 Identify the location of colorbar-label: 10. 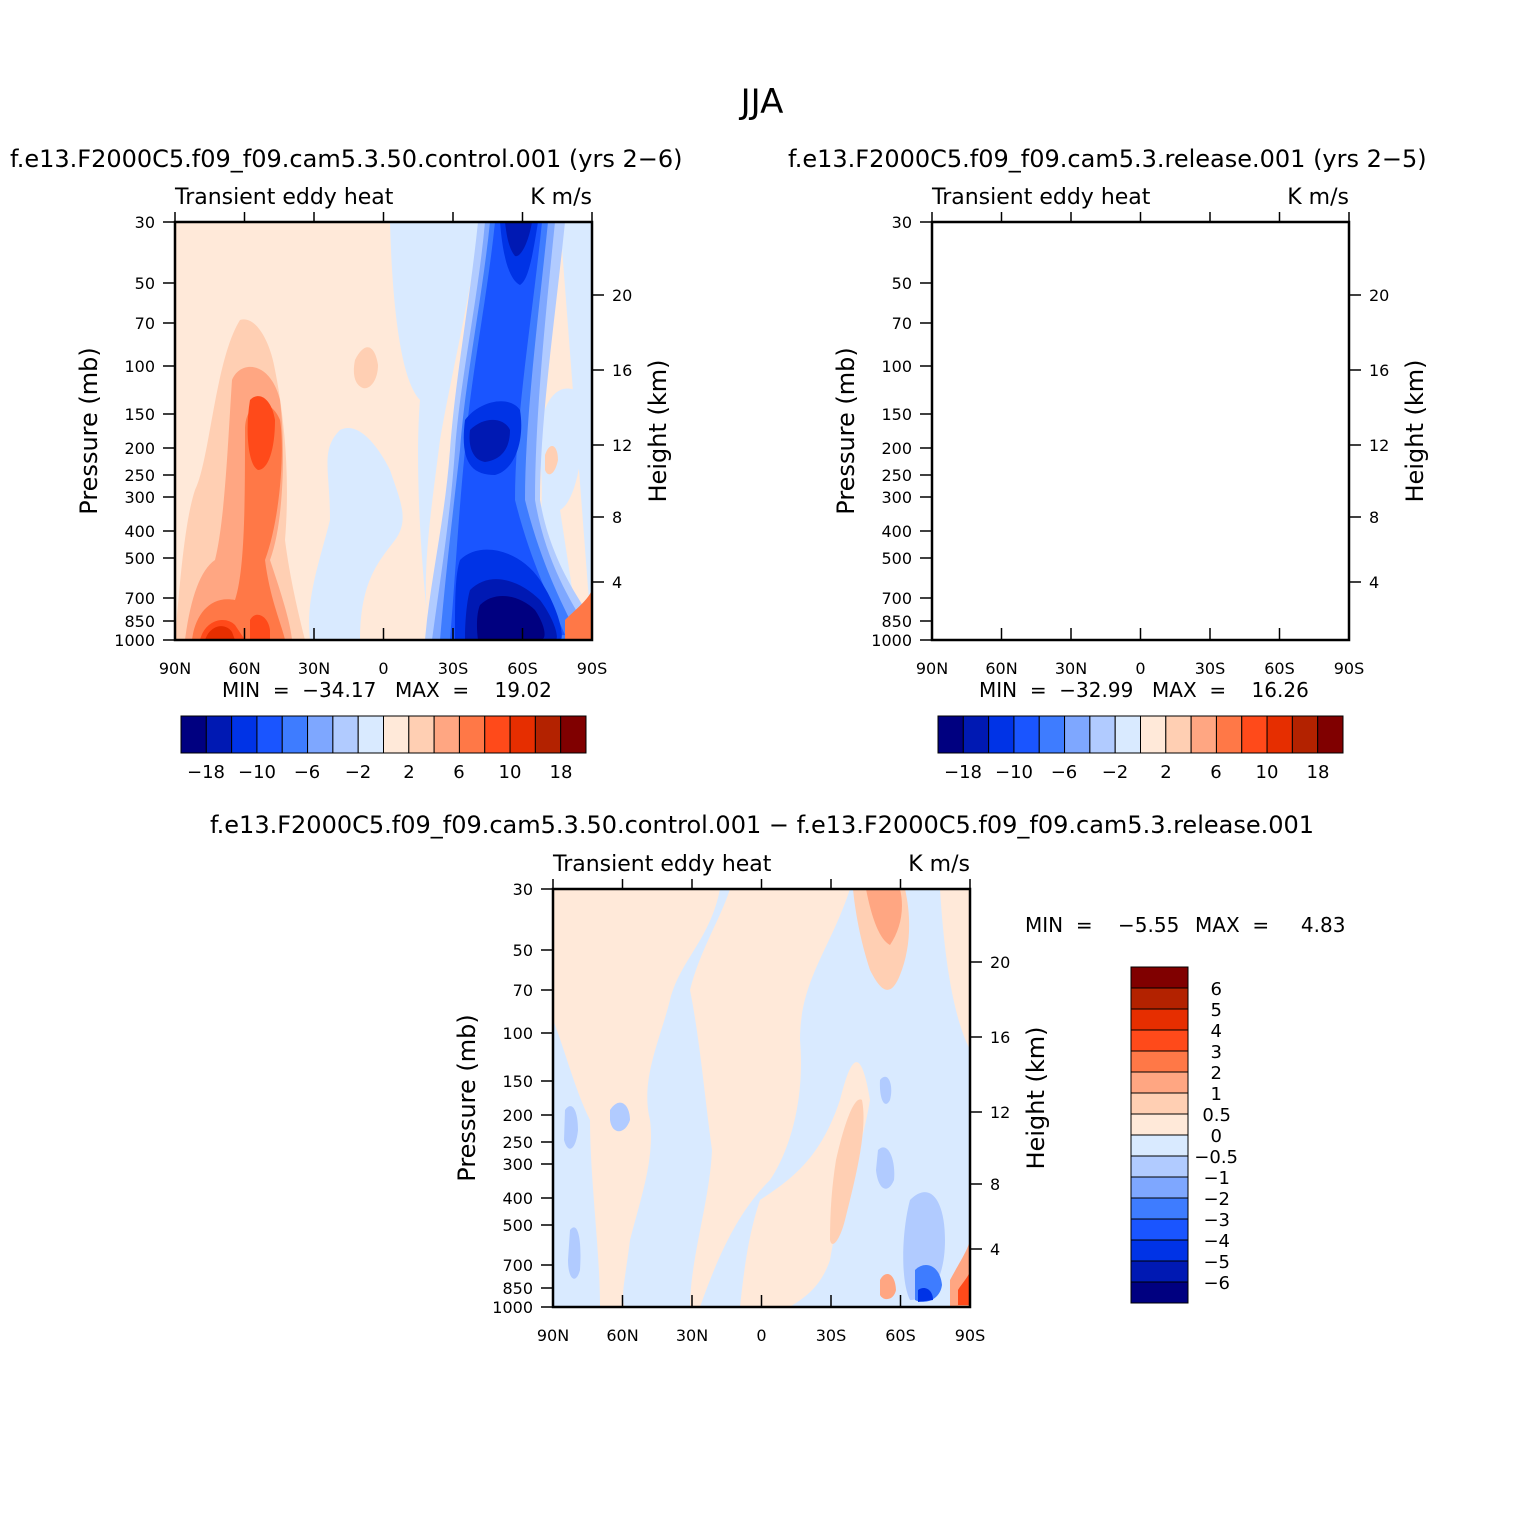
(1267, 772).